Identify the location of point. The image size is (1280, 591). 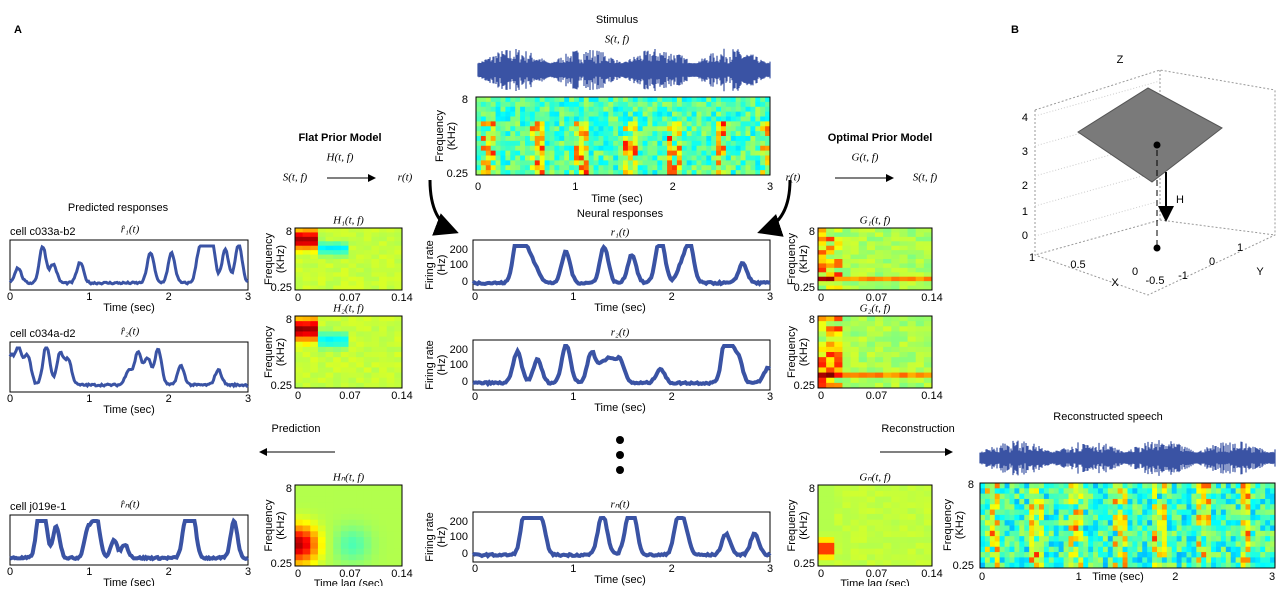
(1157, 248).